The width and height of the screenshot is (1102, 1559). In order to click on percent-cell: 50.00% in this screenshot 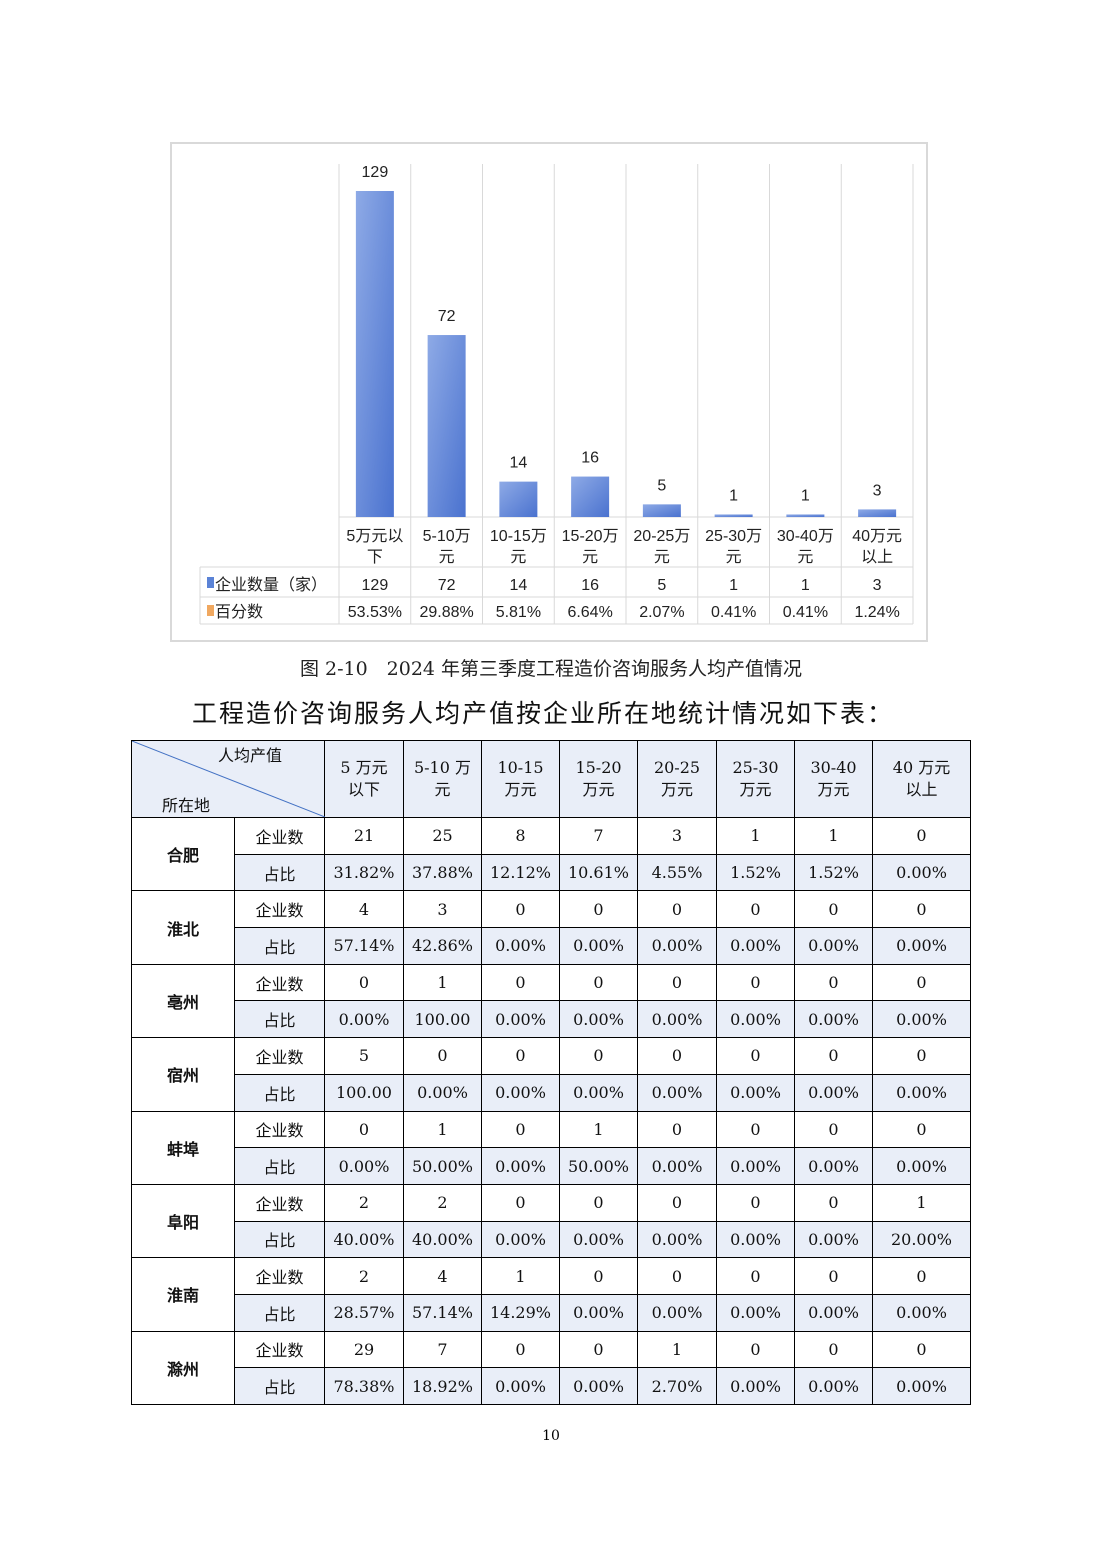, I will do `click(598, 1166)`.